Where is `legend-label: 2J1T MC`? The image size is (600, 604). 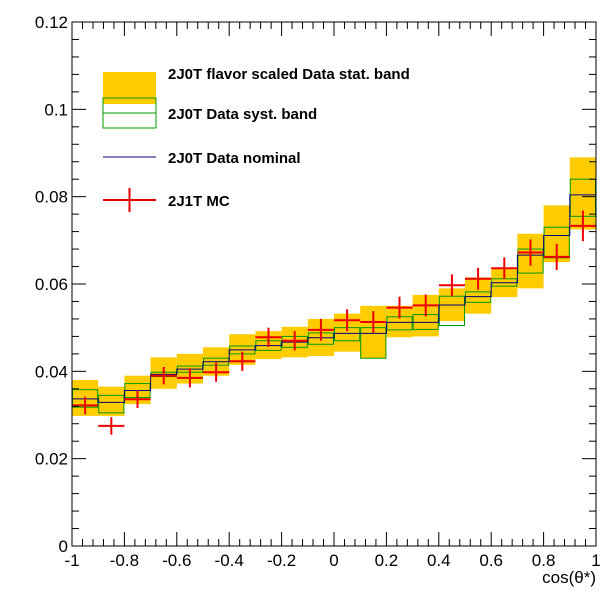
legend-label: 2J1T MC is located at coordinates (199, 201).